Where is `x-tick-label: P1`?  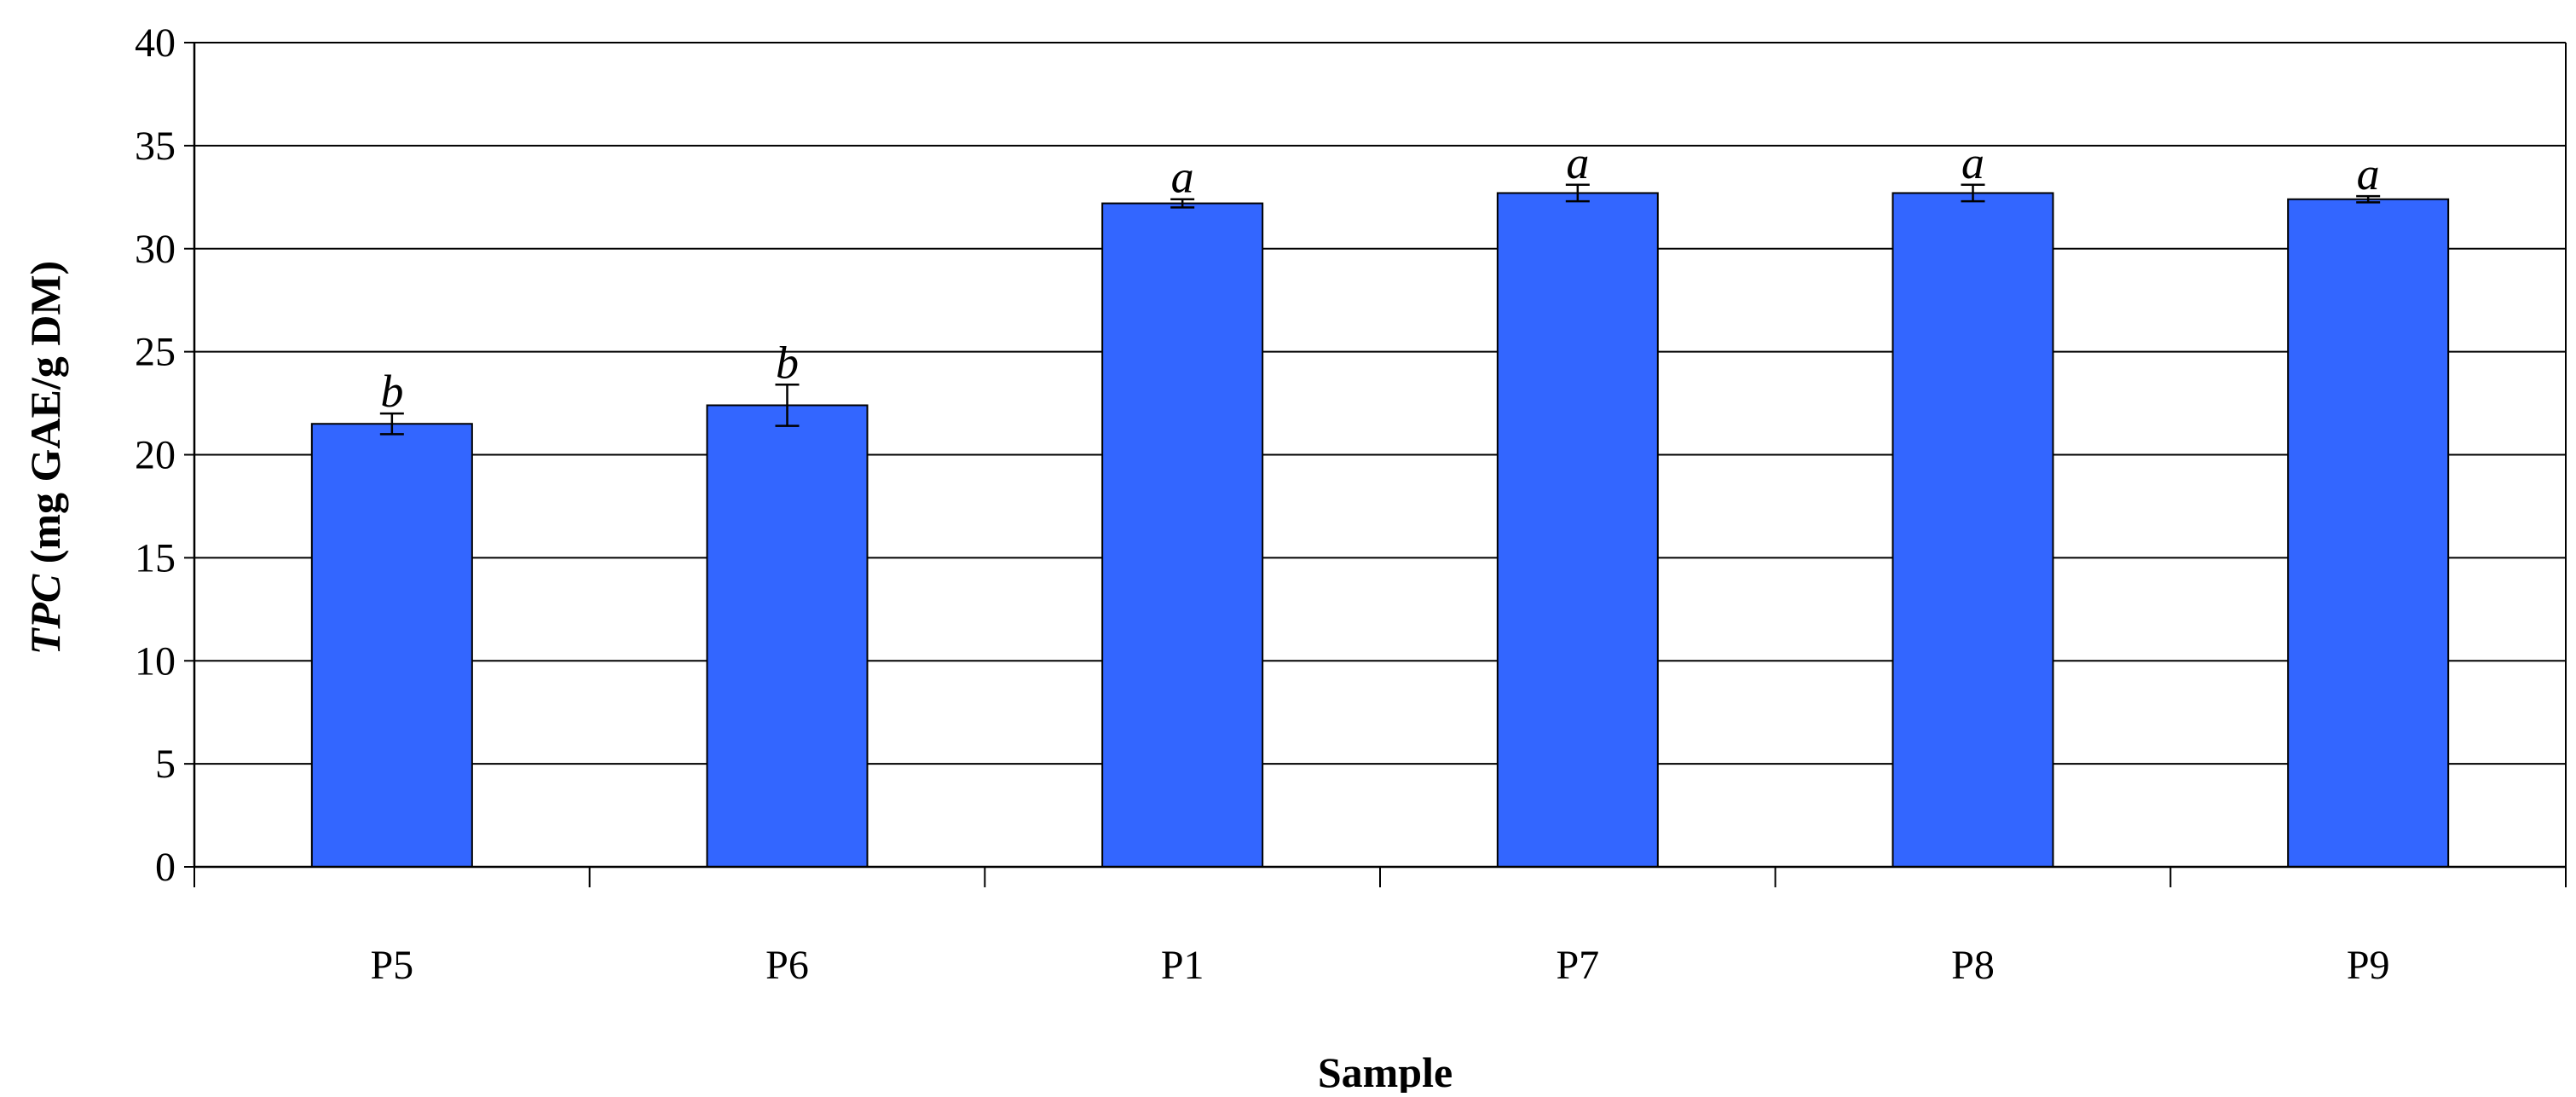 x-tick-label: P1 is located at coordinates (1182, 965).